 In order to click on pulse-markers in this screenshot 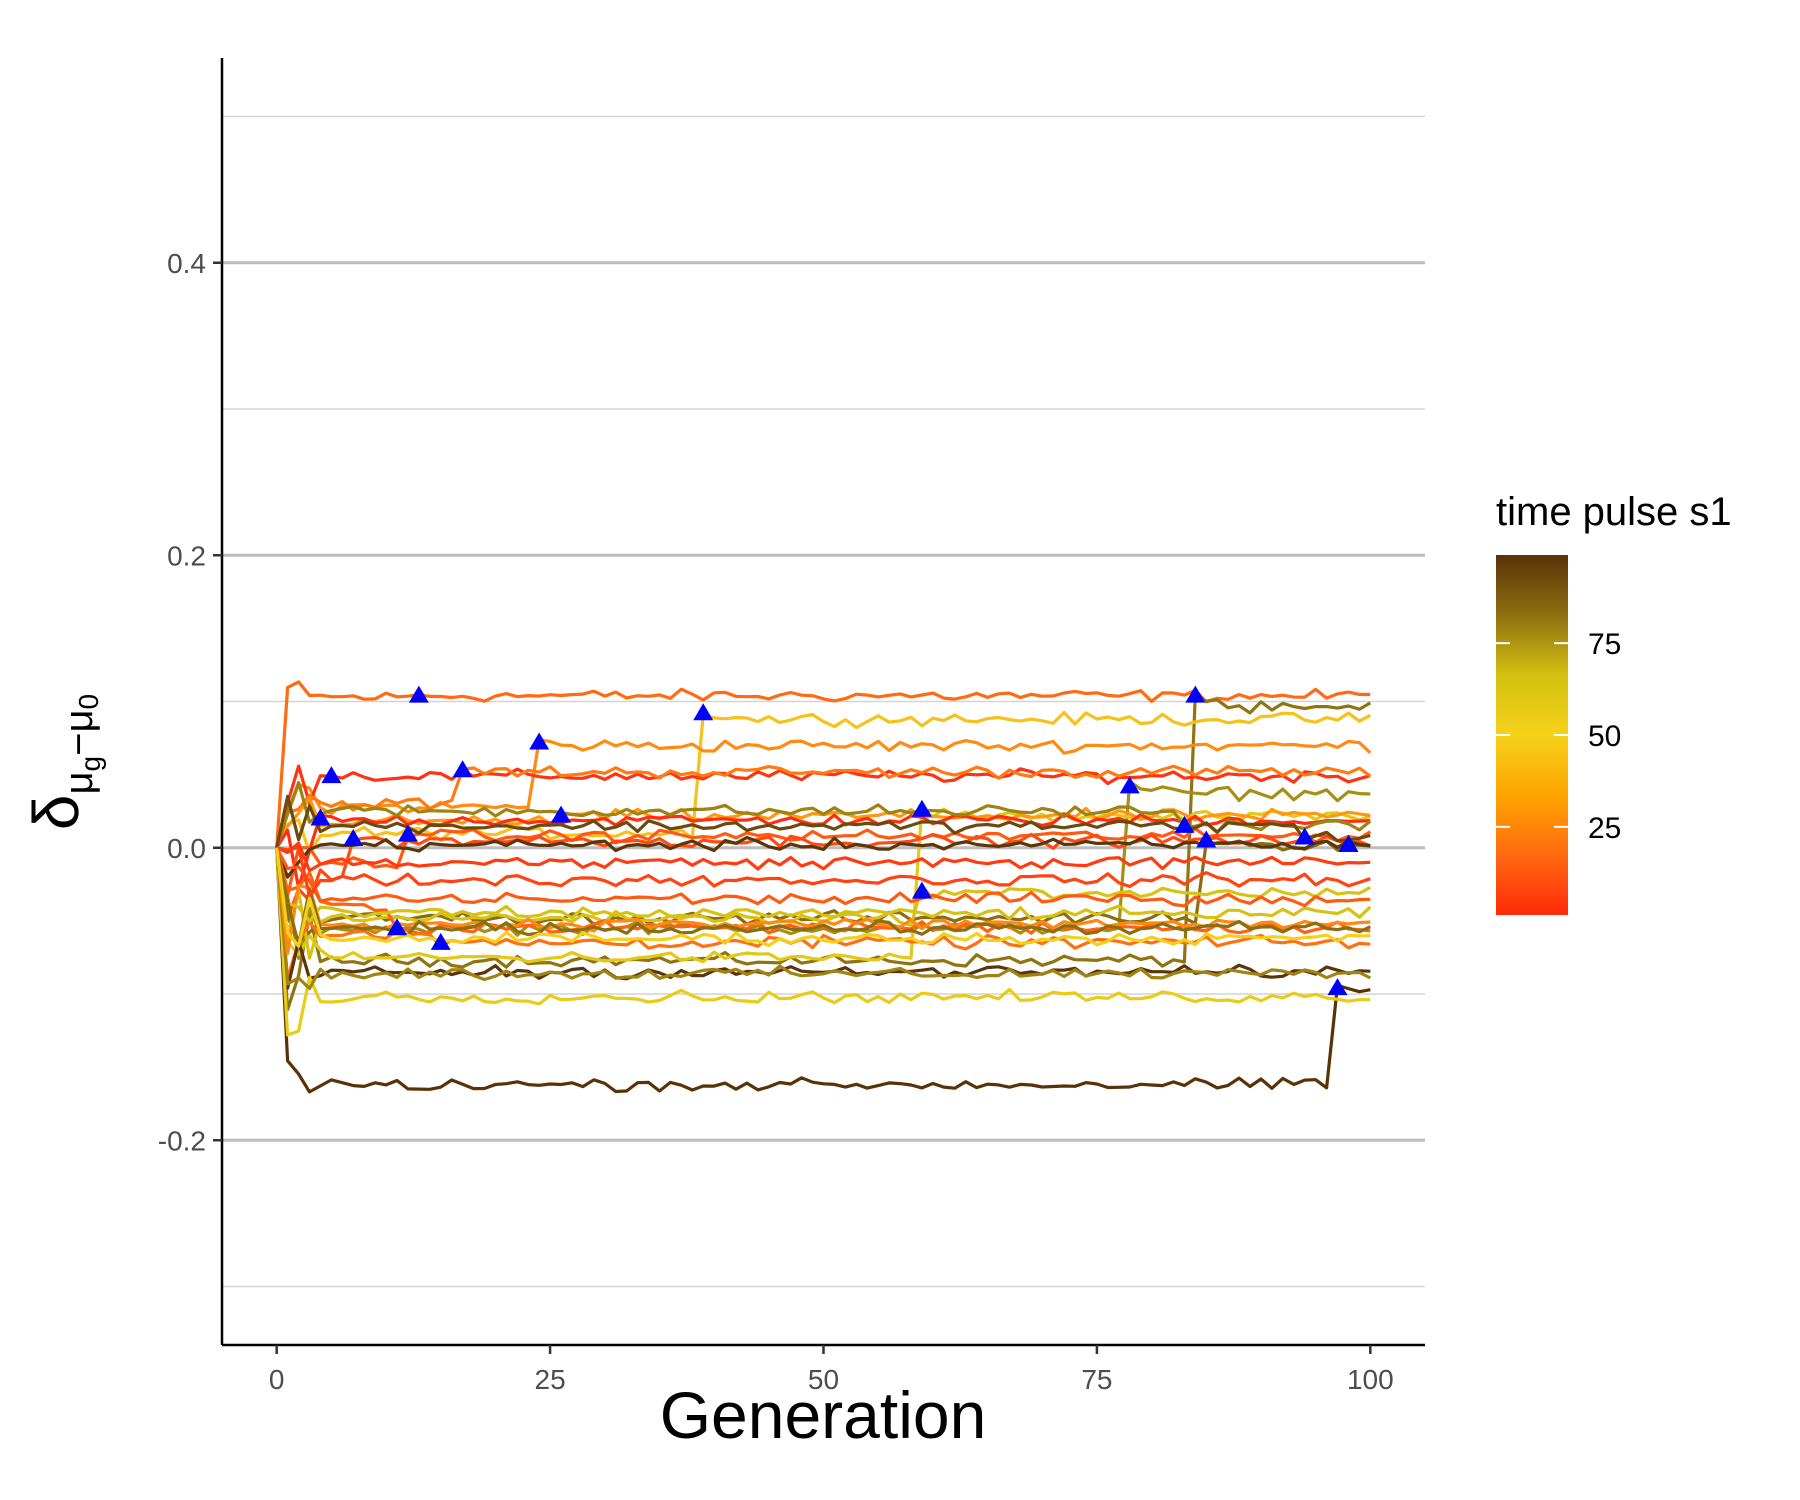, I will do `click(834, 840)`.